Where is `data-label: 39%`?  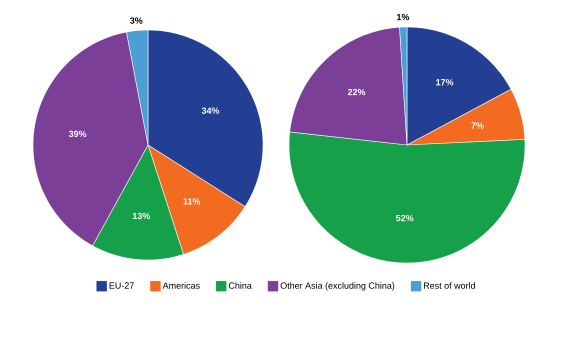 data-label: 39% is located at coordinates (77, 134).